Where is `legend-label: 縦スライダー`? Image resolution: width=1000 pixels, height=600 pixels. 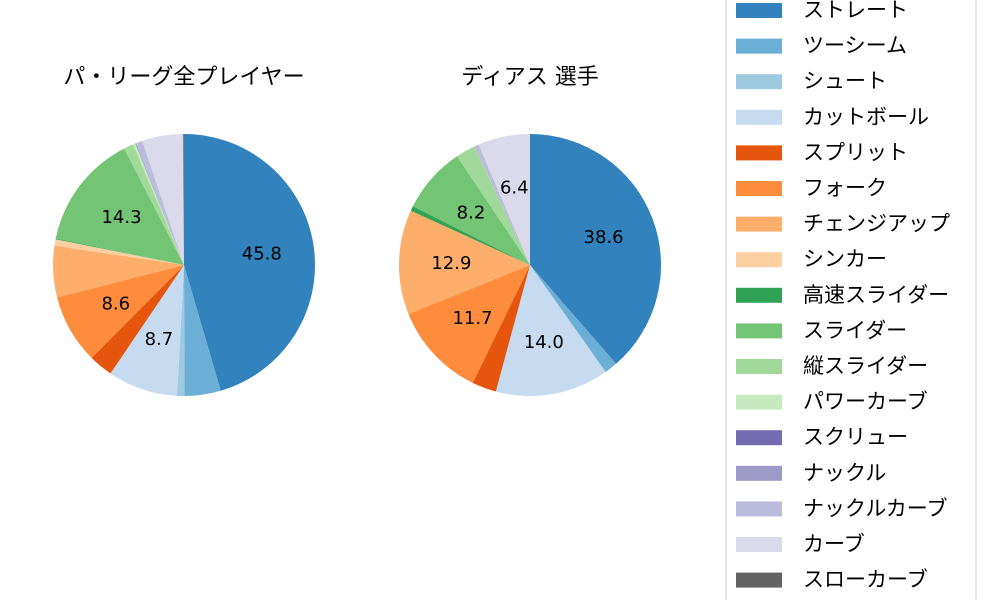 legend-label: 縦スライダー is located at coordinates (865, 366).